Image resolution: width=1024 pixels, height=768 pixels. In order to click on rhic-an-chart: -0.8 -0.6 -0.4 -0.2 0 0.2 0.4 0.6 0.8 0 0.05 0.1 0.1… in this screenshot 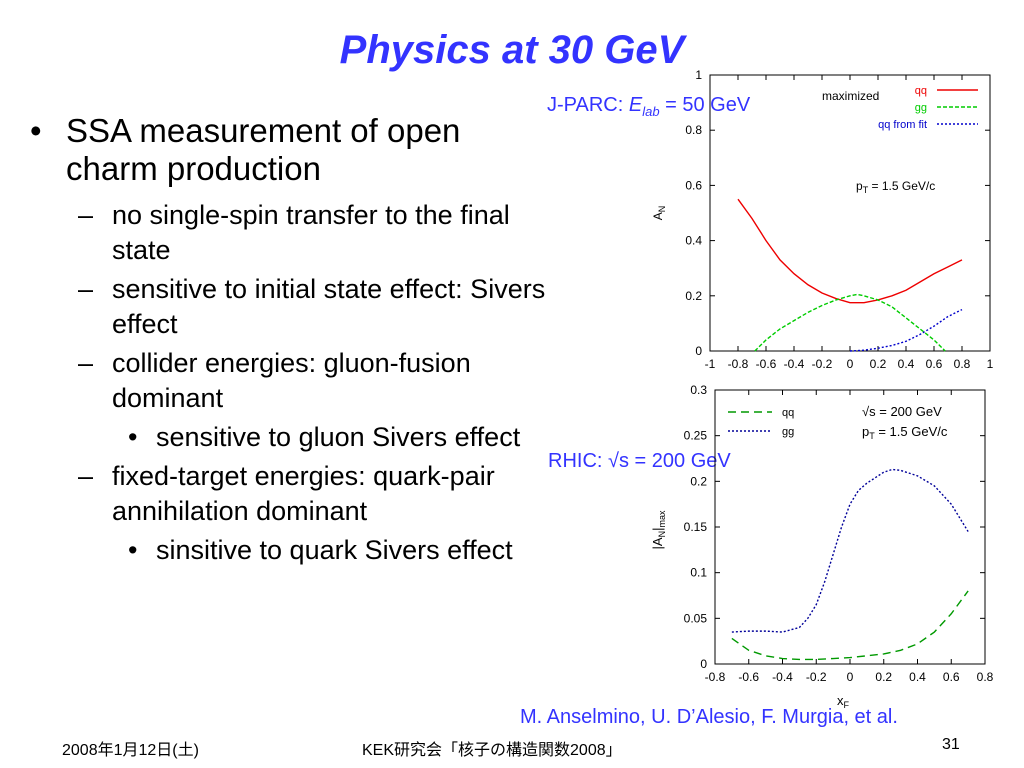, I will do `click(822, 546)`.